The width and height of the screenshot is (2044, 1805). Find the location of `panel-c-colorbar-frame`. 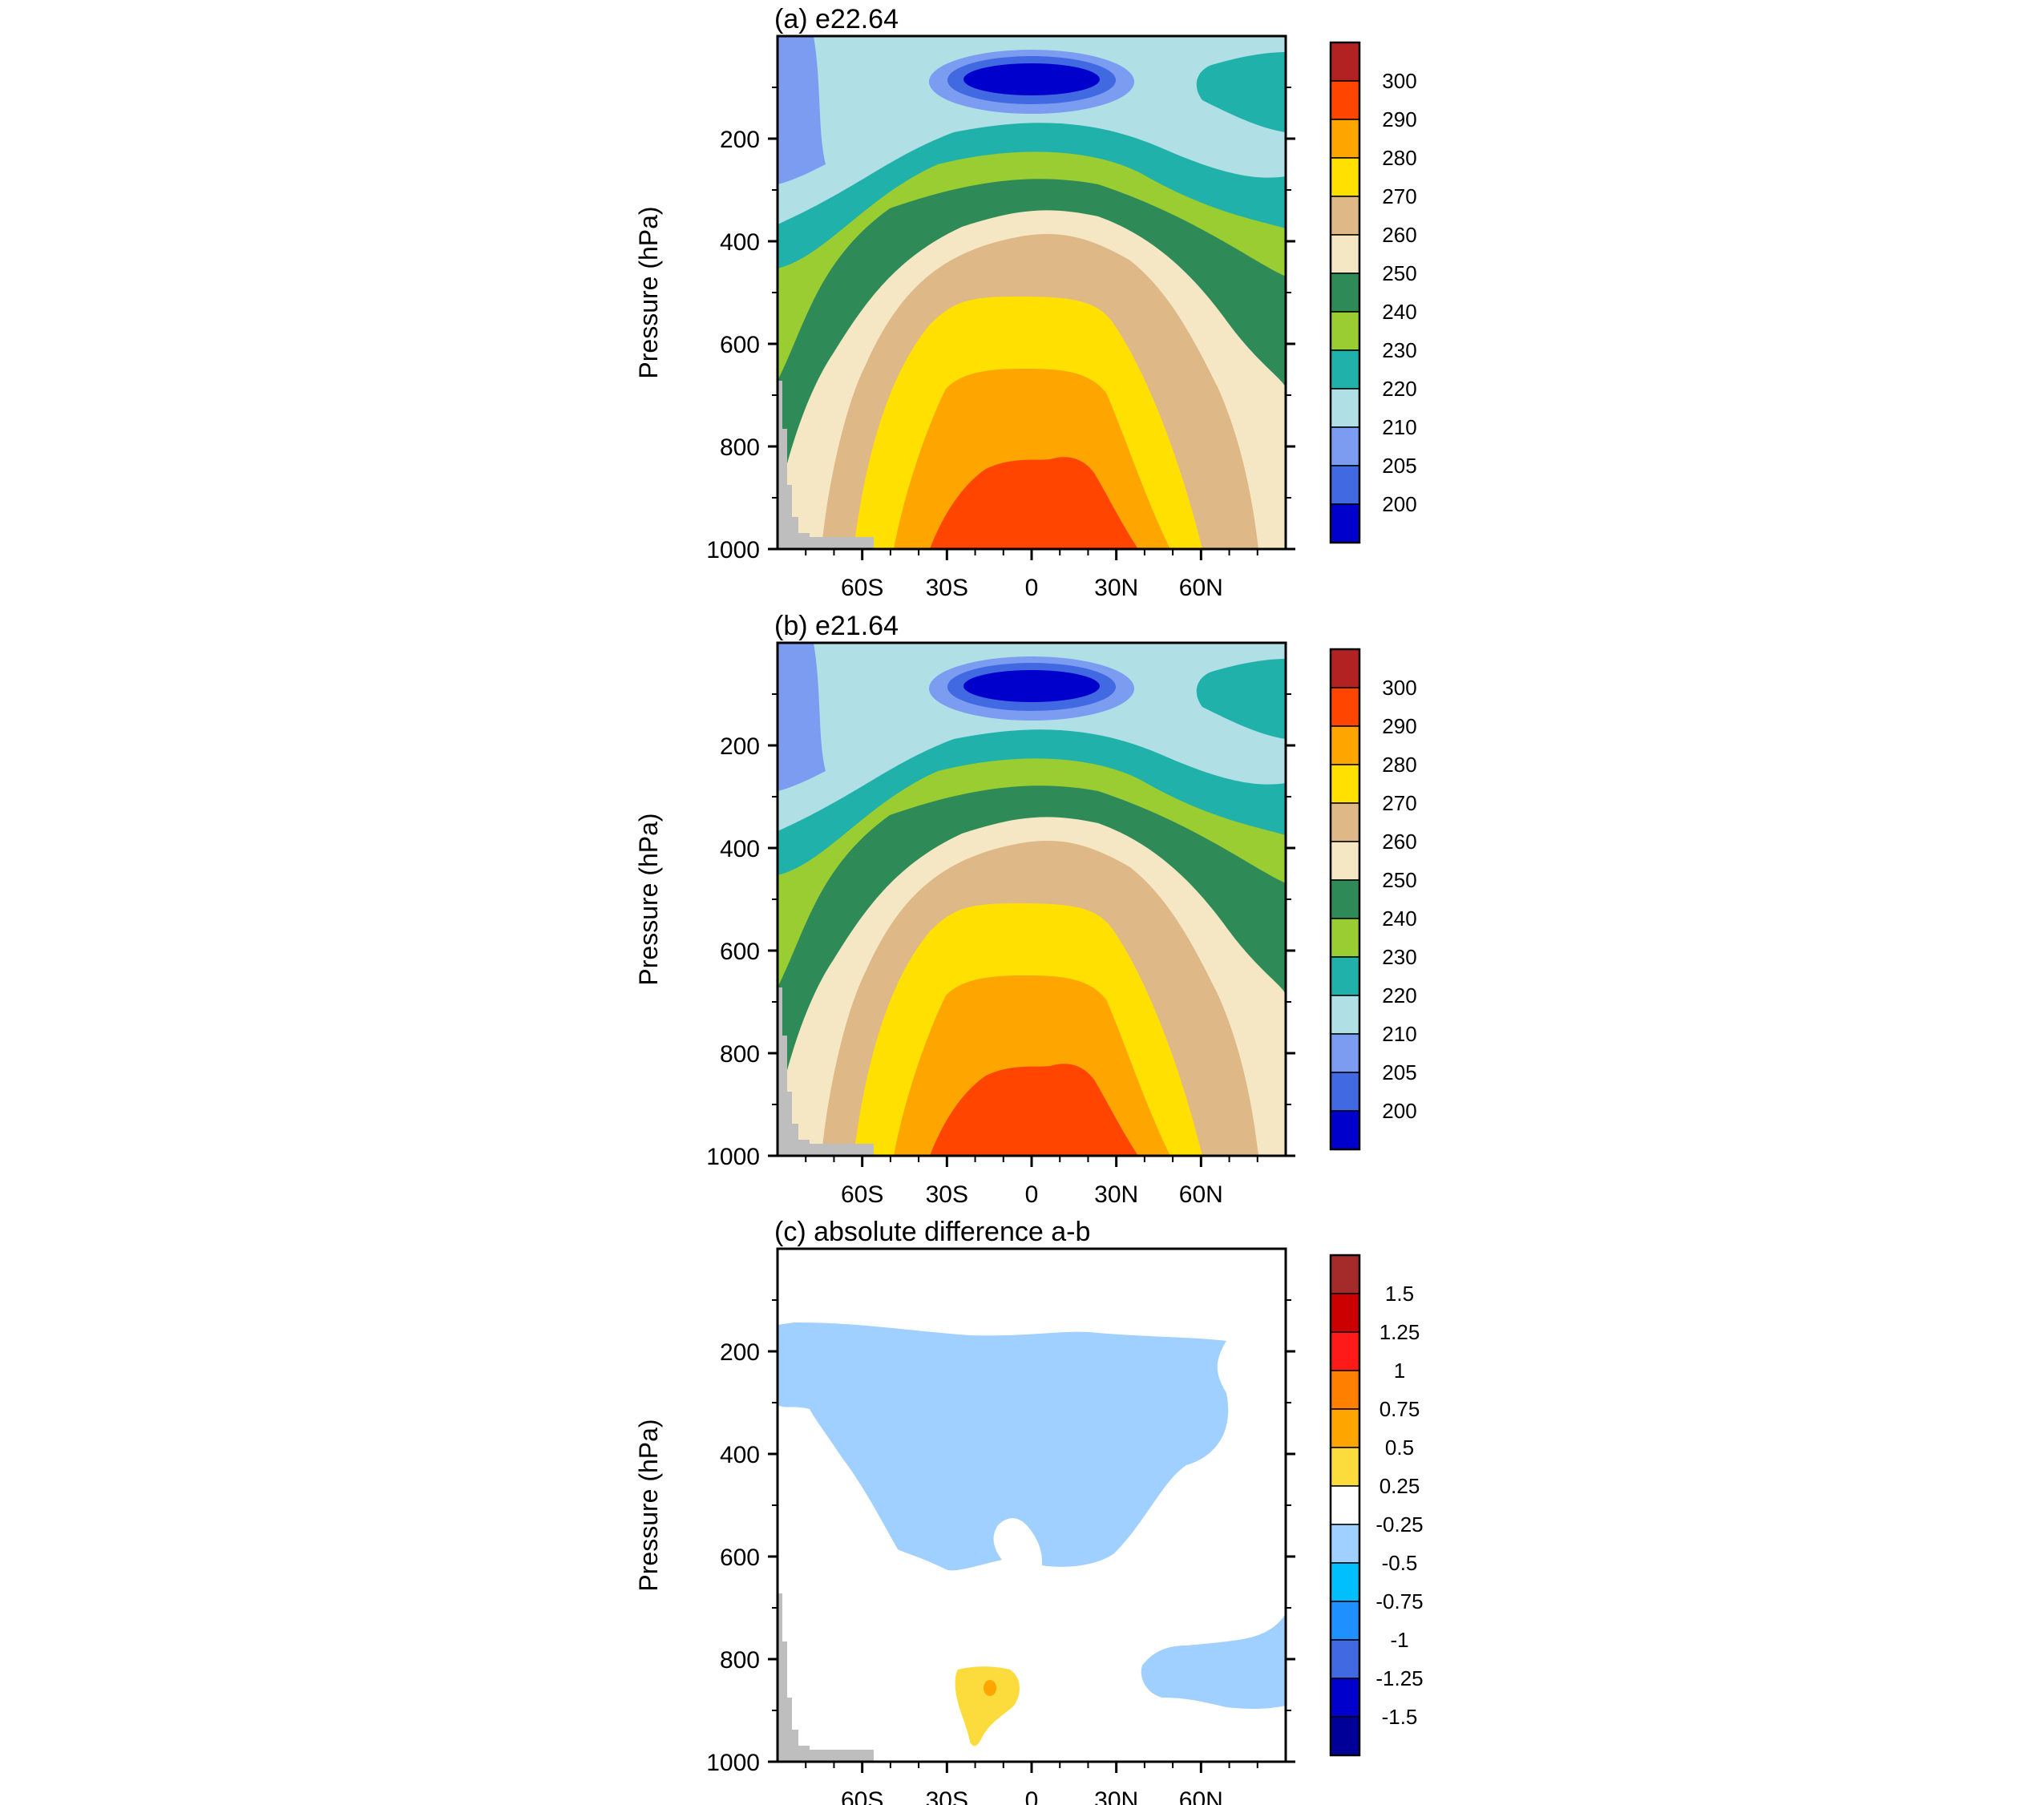

panel-c-colorbar-frame is located at coordinates (1345, 1505).